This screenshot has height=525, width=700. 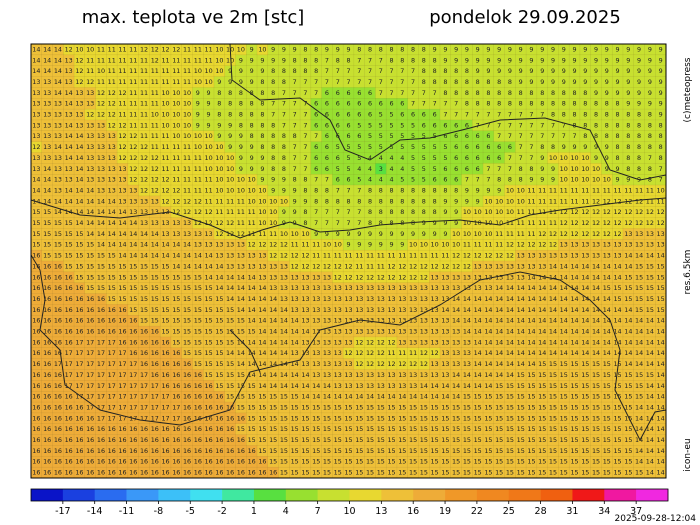 What do you see at coordinates (79, 353) in the screenshot?
I see `grid-value: 17` at bounding box center [79, 353].